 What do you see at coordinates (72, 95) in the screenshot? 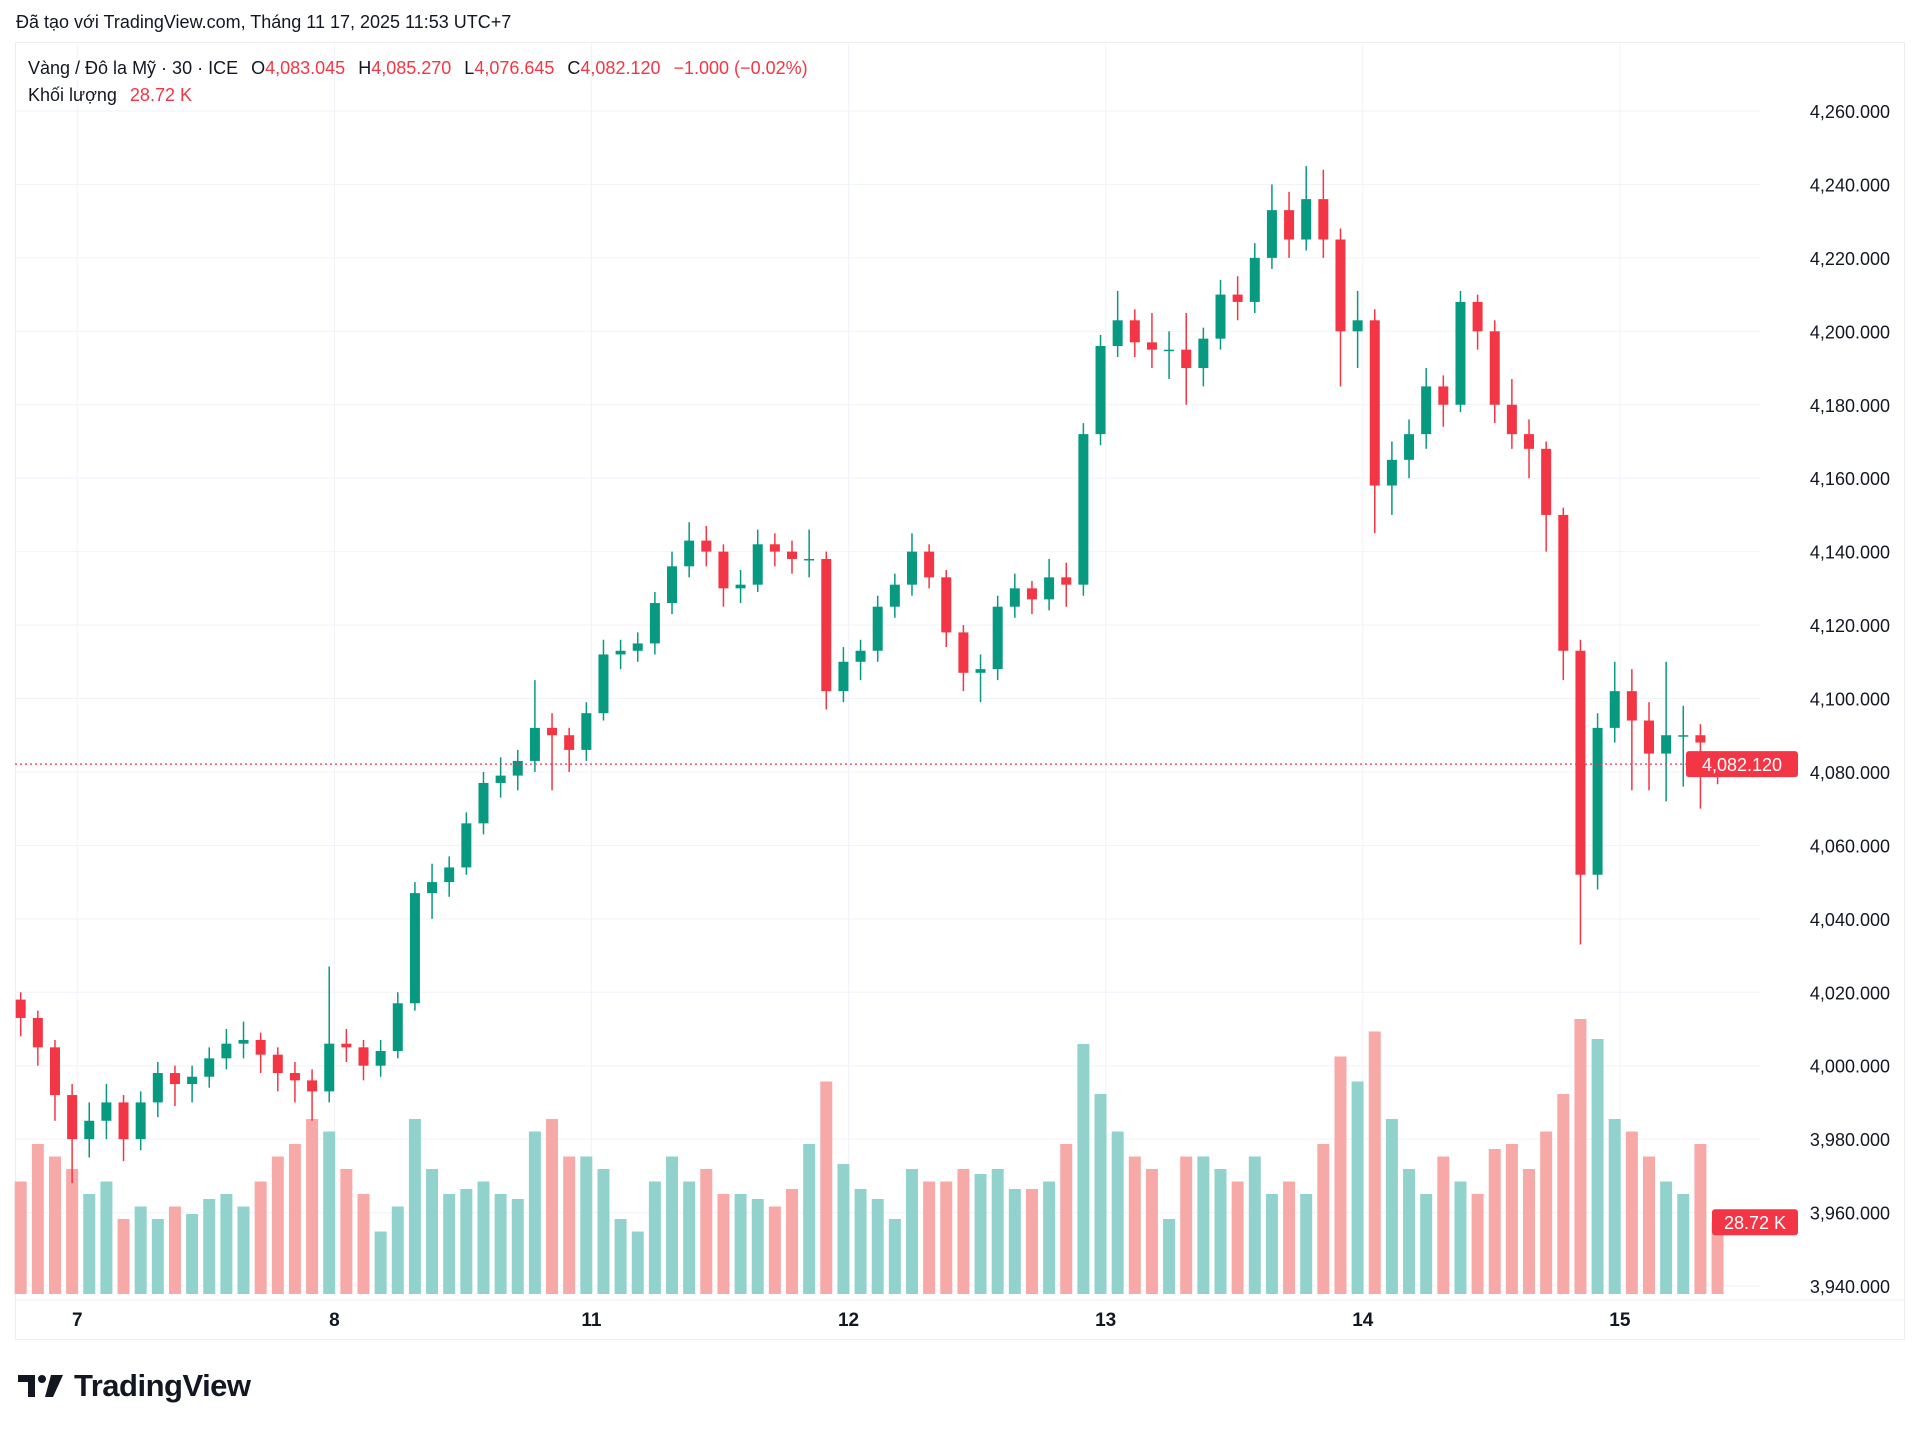
I see `volume-label: Khối lượng` at bounding box center [72, 95].